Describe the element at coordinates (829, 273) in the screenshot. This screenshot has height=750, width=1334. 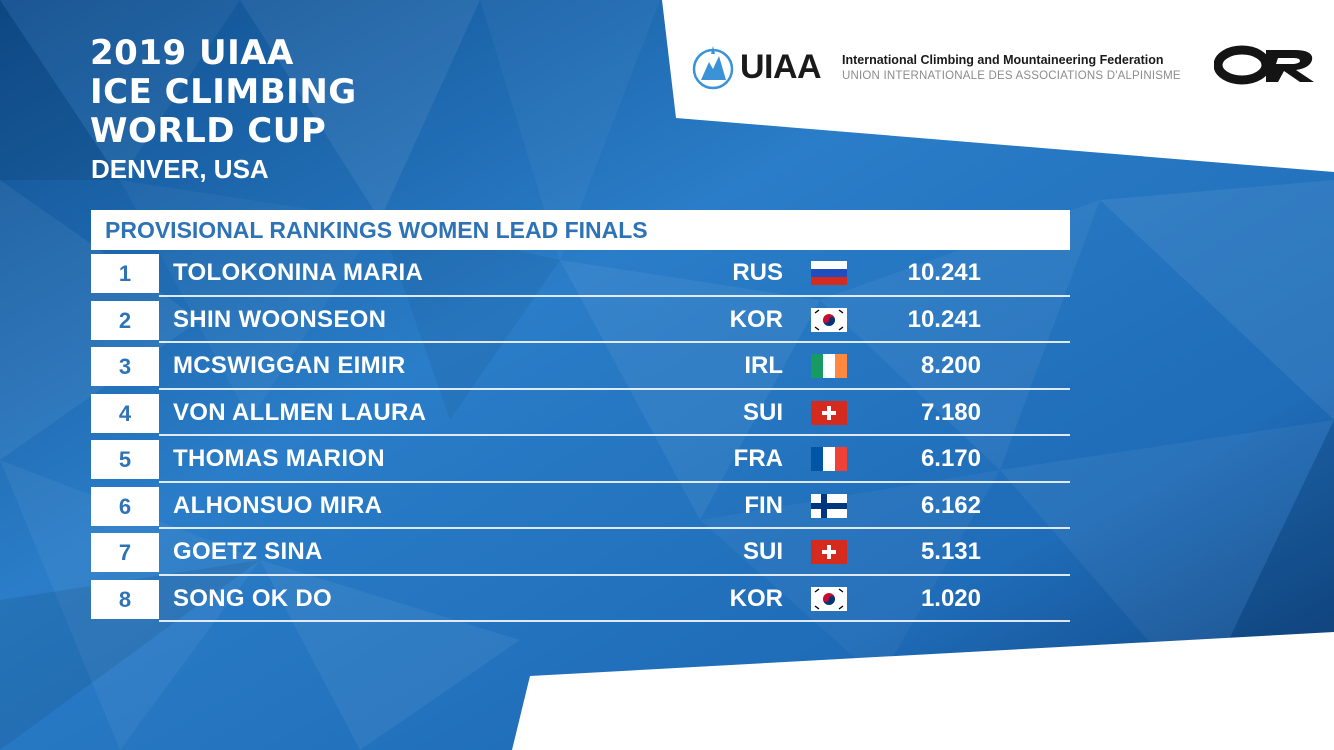
I see `russia-flag-icon` at that location.